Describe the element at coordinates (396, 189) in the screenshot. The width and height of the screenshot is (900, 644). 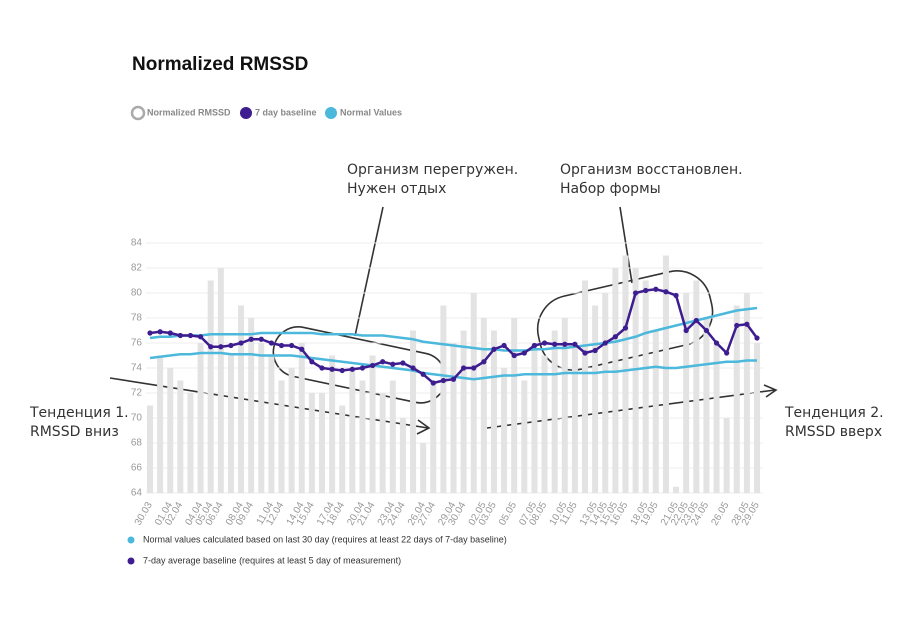
I see `annotation: Нужен отдых` at that location.